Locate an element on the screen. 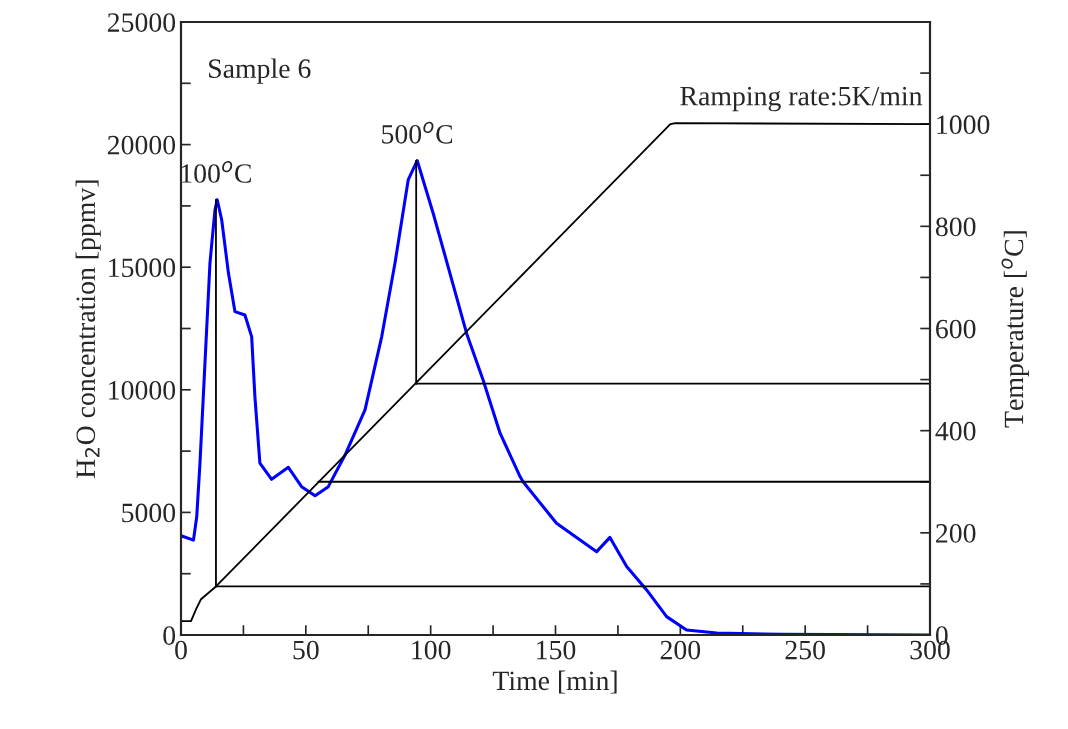  y-tick-label: 5000 is located at coordinates (149, 513).